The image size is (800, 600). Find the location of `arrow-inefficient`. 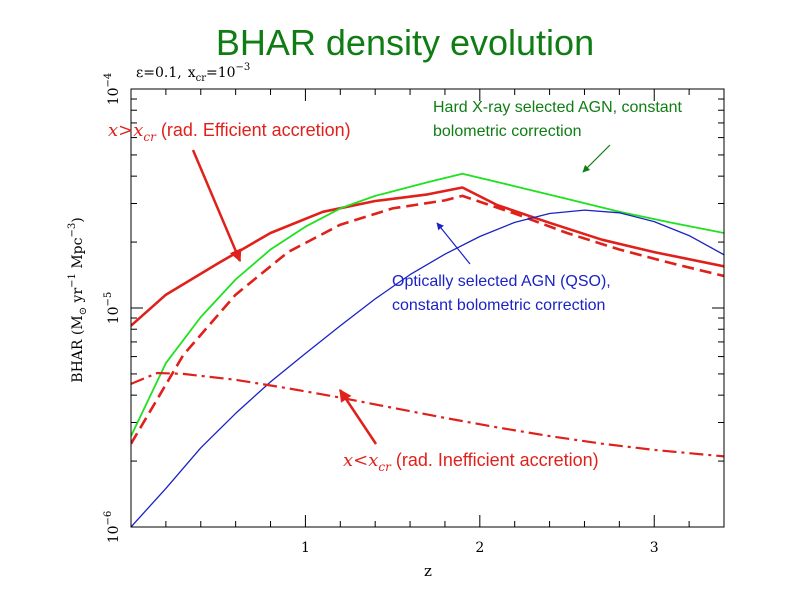

arrow-inefficient is located at coordinates (358, 416).